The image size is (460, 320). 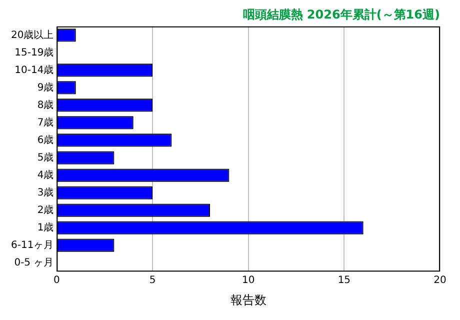 What do you see at coordinates (45, 192) in the screenshot?
I see `y-tick-label: 3歳` at bounding box center [45, 192].